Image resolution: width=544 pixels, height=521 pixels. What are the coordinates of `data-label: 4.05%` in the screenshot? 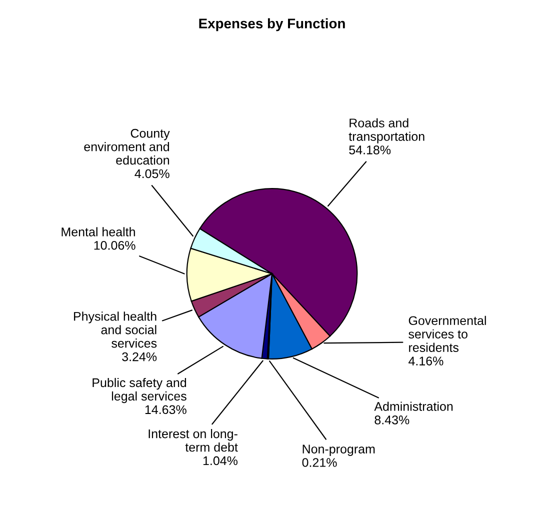 It's located at (152, 173).